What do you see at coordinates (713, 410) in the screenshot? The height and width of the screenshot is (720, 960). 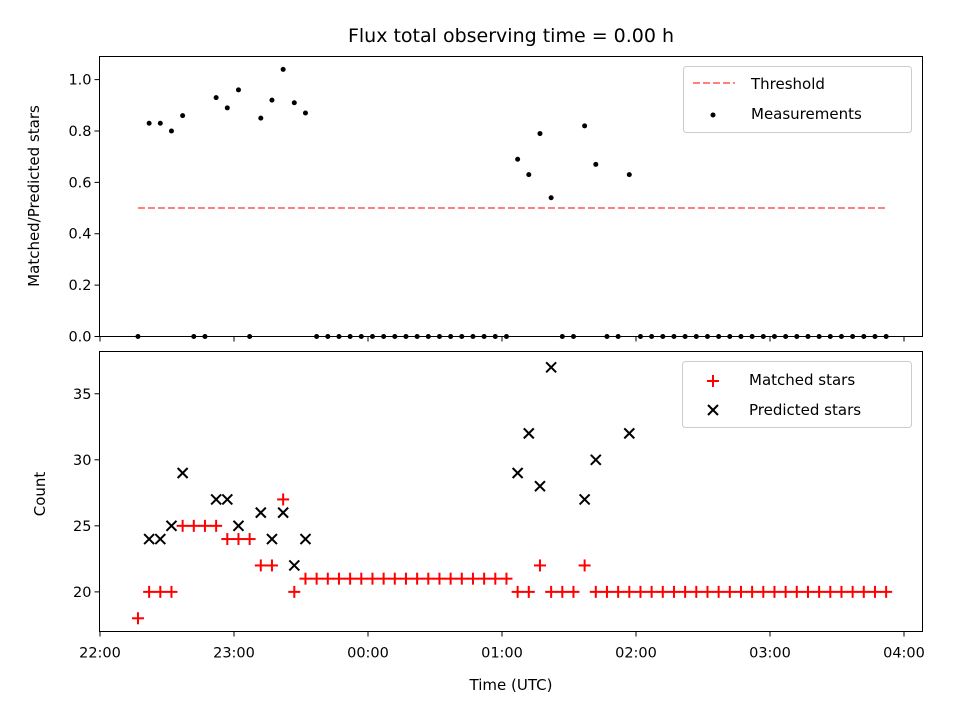 I see `legend-predicted-marker` at bounding box center [713, 410].